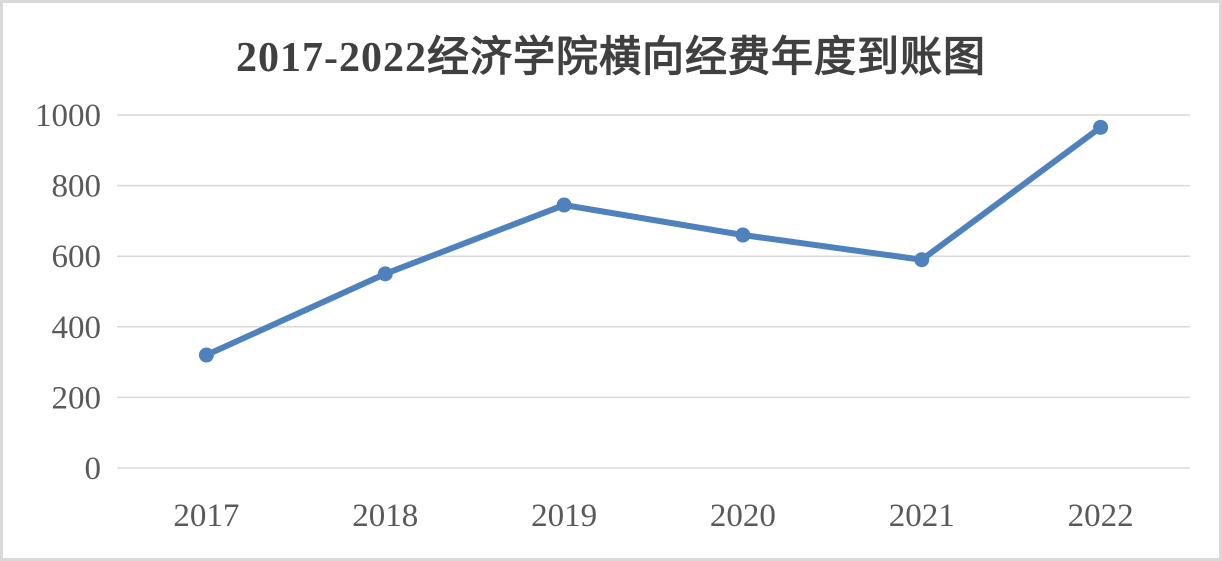 The width and height of the screenshot is (1222, 561). What do you see at coordinates (77, 328) in the screenshot?
I see `y-axis-tick-label: 400` at bounding box center [77, 328].